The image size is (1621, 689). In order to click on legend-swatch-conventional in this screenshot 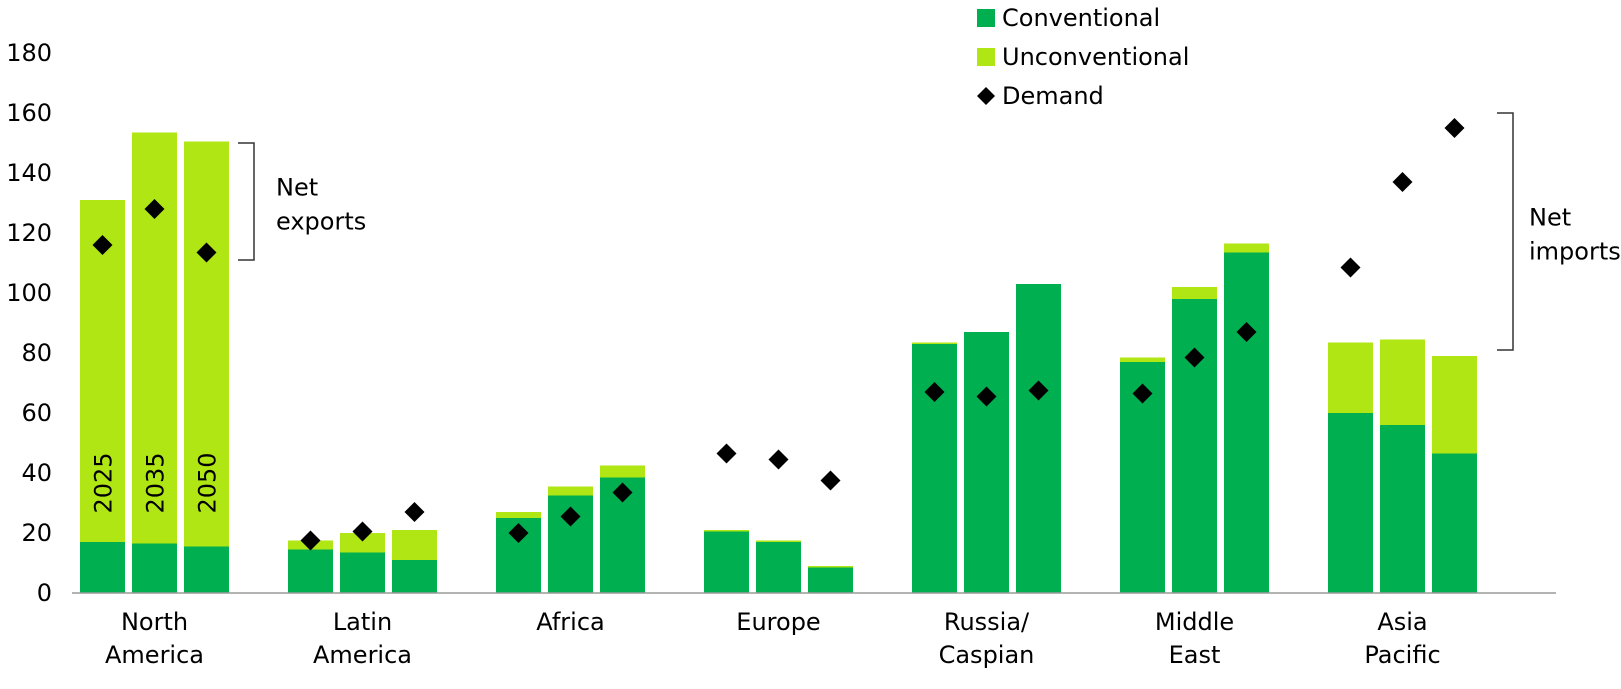, I will do `click(986, 18)`.